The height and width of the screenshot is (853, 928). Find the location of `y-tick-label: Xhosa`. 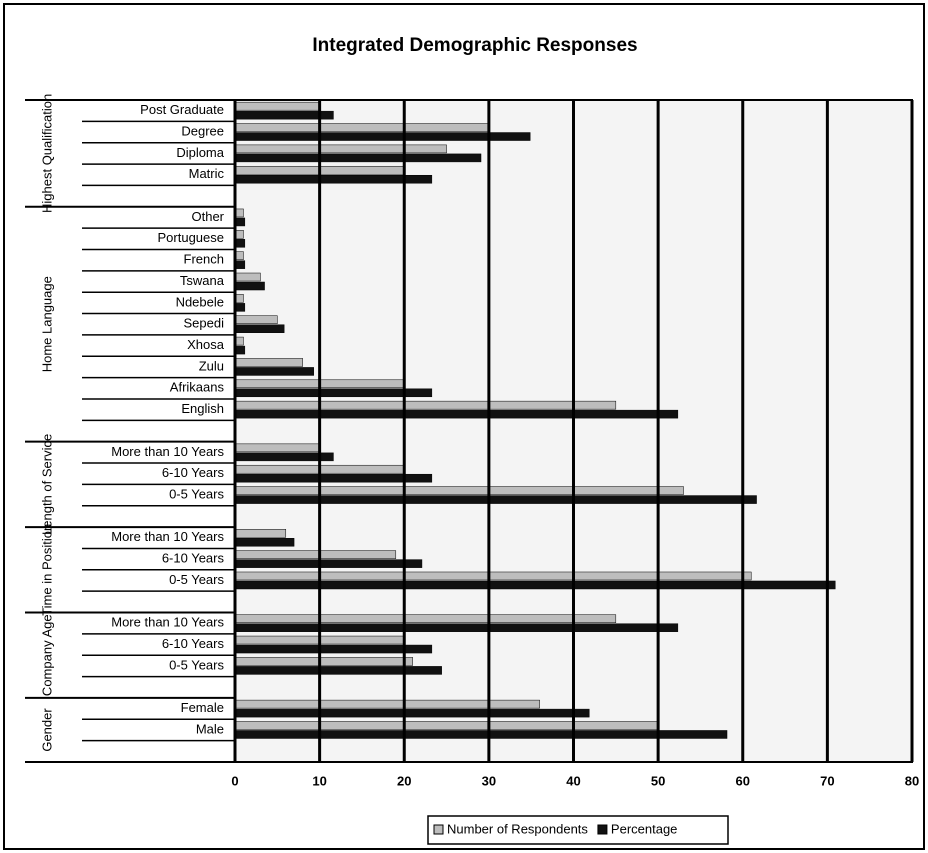

y-tick-label: Xhosa is located at coordinates (206, 344).